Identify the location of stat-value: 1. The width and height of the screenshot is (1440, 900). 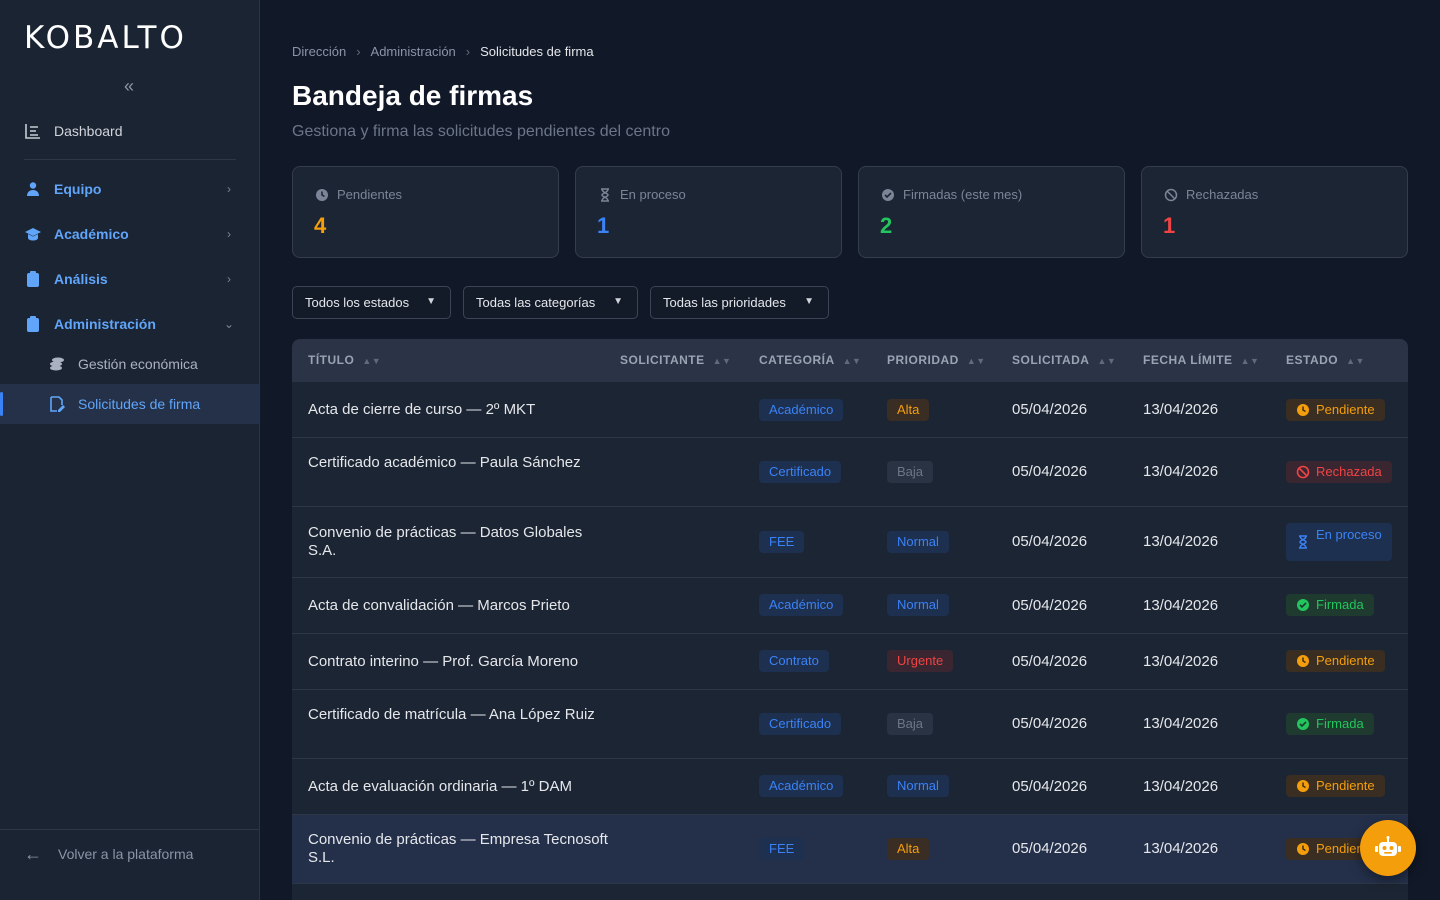
(603, 225).